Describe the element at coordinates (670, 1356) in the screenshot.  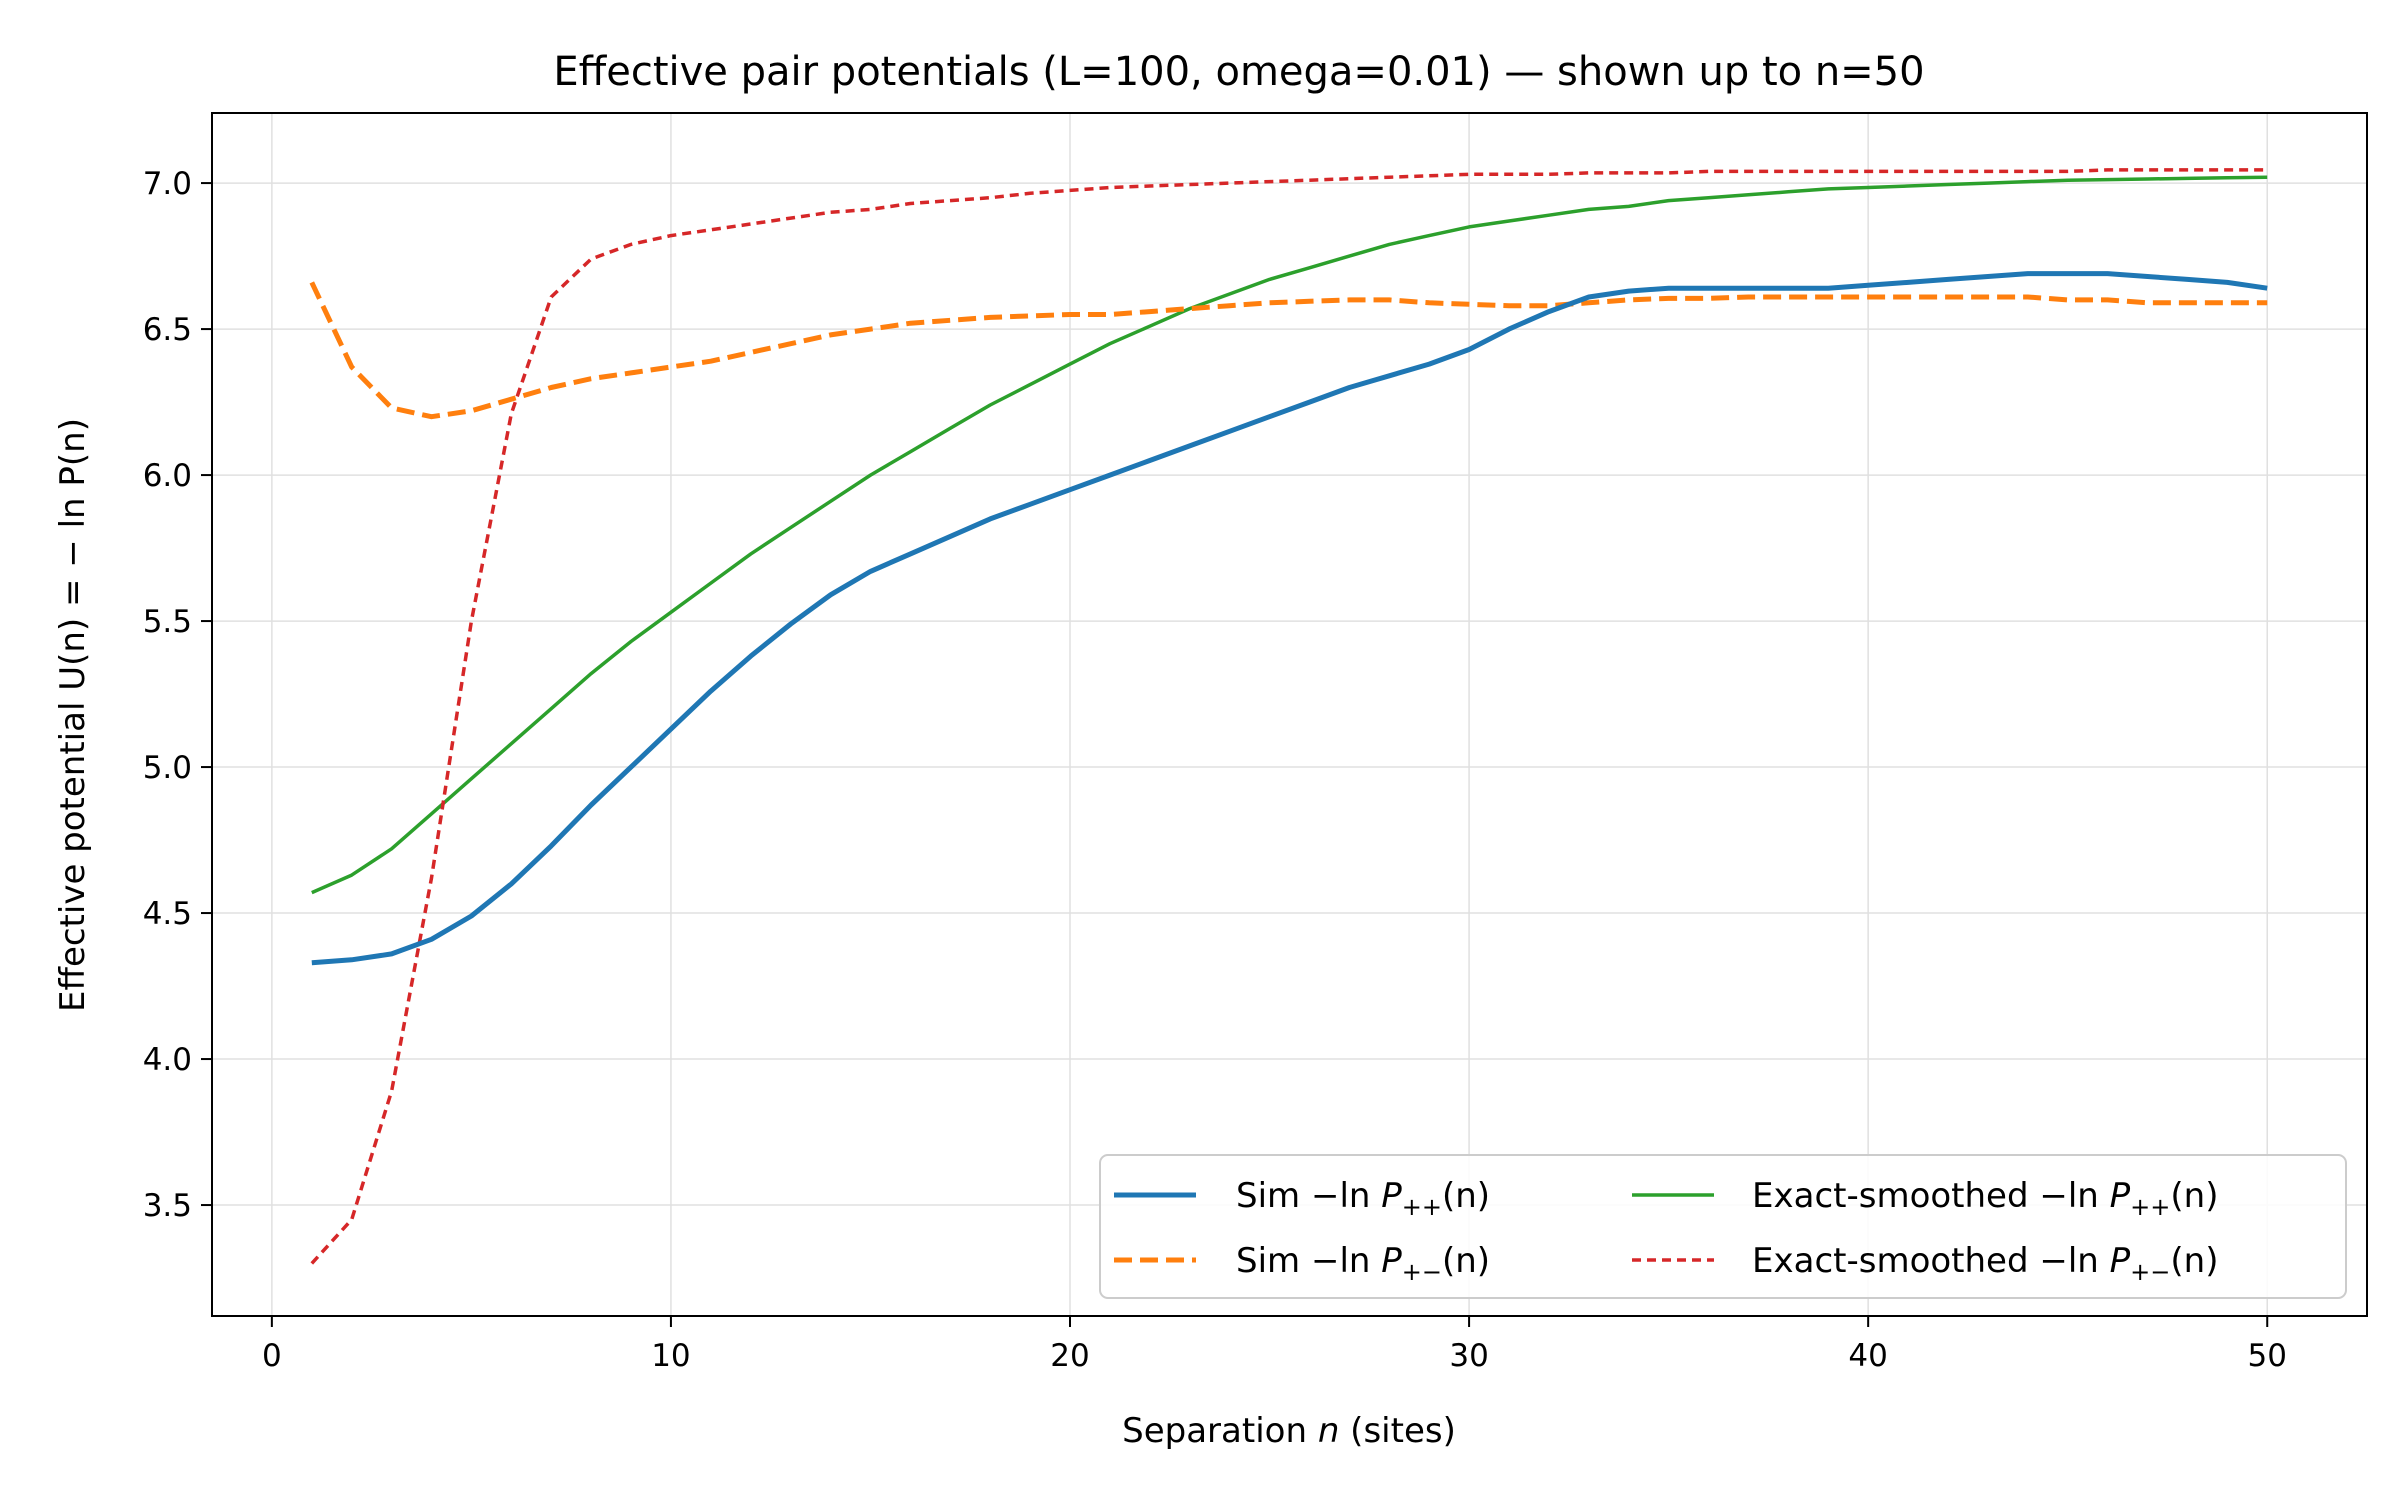
I see `x-tick-label: 10` at that location.